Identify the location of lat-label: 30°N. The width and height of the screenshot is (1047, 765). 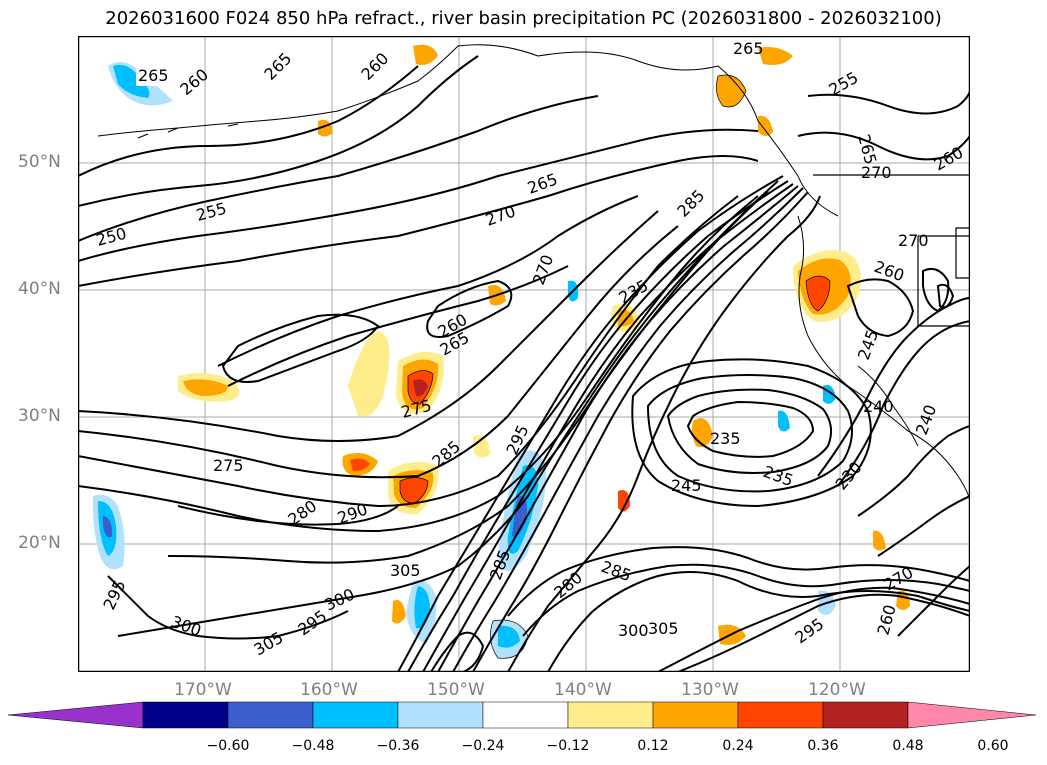
(39, 416).